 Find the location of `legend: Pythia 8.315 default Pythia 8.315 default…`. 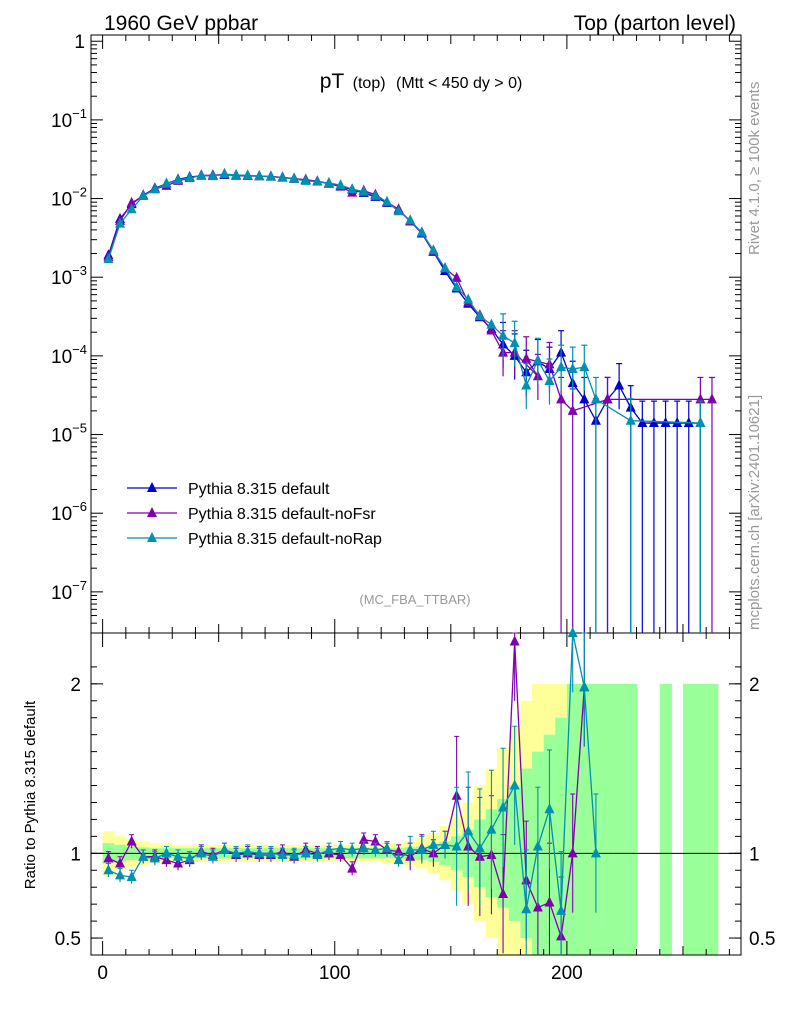

legend: Pythia 8.315 default Pythia 8.315 default… is located at coordinates (254, 514).